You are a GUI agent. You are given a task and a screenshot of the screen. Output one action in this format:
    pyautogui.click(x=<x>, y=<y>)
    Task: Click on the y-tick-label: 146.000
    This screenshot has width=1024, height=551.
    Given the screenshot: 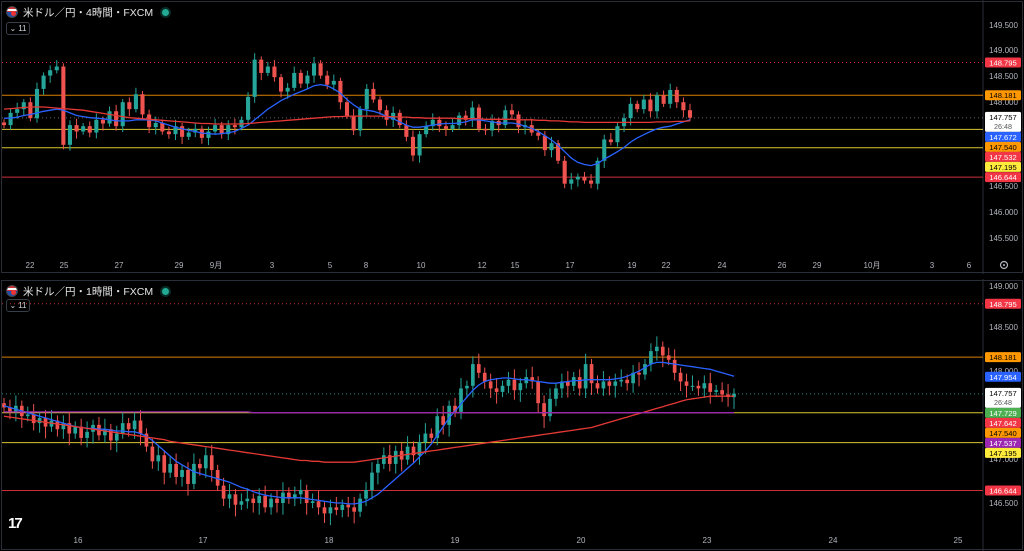 What is the action you would take?
    pyautogui.click(x=1003, y=212)
    